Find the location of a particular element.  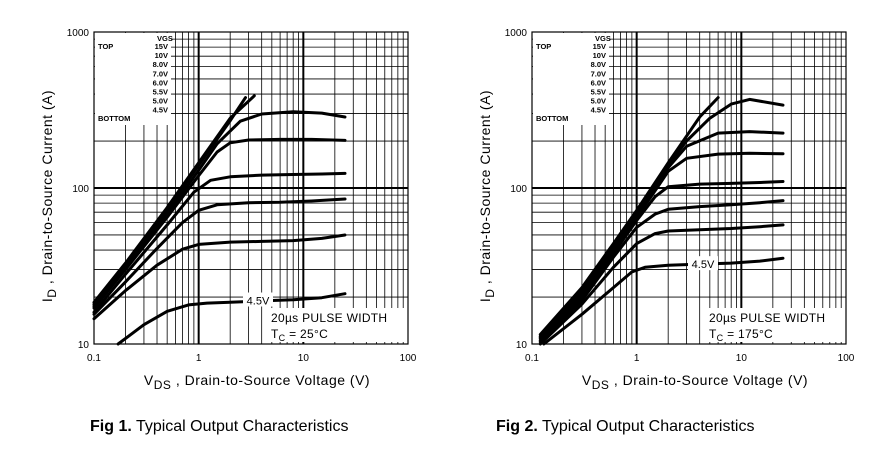

note-temperature: TC = 25°C is located at coordinates (299, 335).